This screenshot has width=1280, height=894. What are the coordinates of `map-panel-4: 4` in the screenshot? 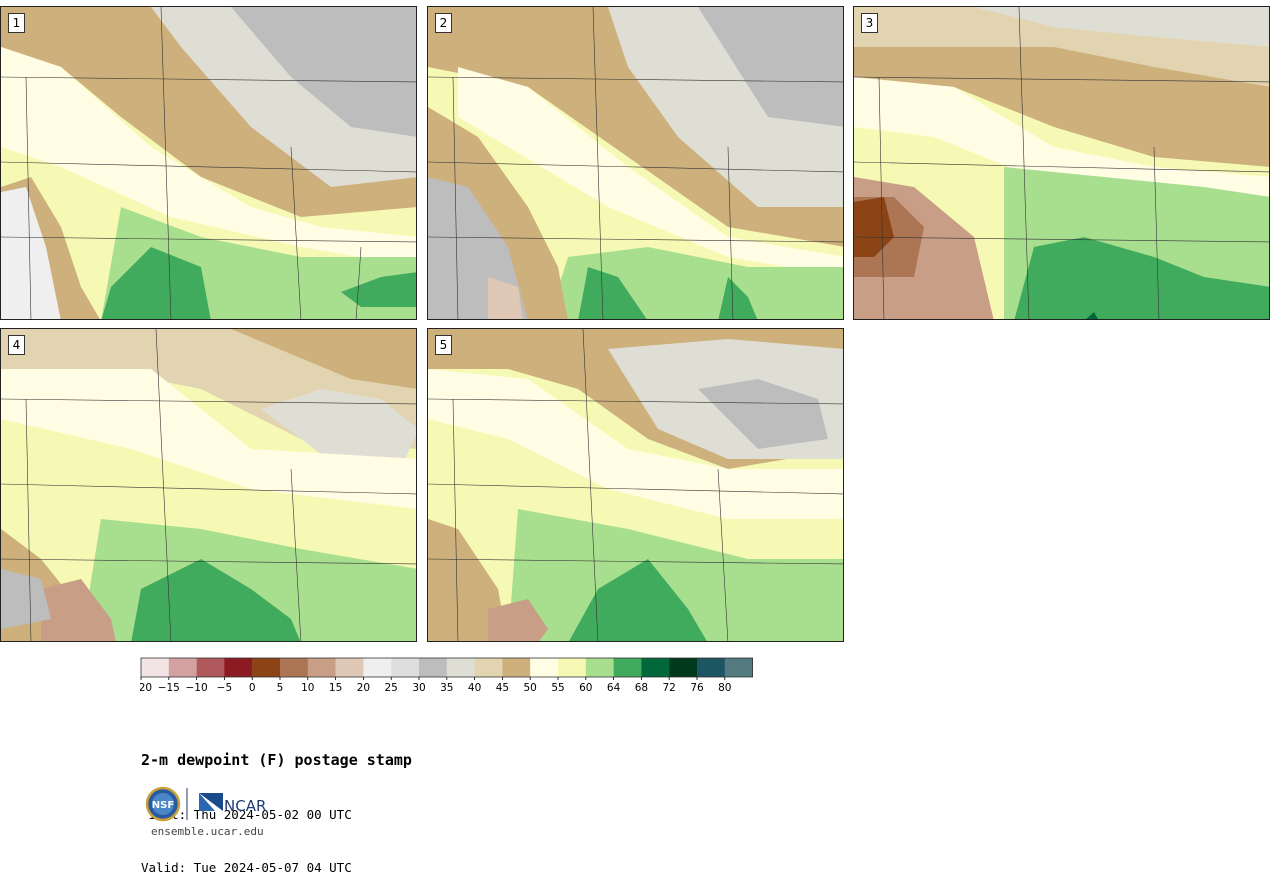 It's located at (208, 485).